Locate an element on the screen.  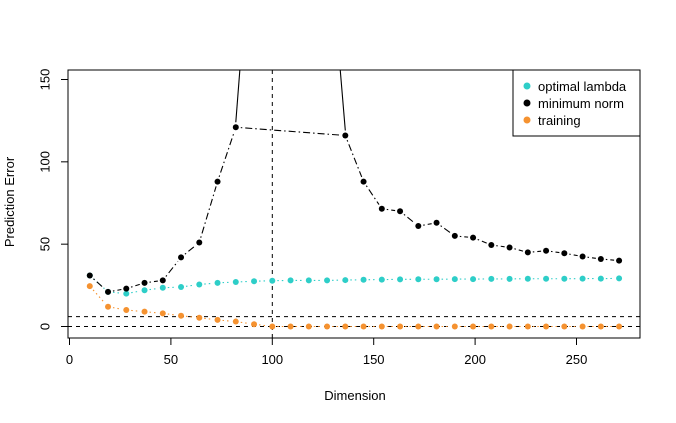
x-tick-label: 50 is located at coordinates (171, 359).